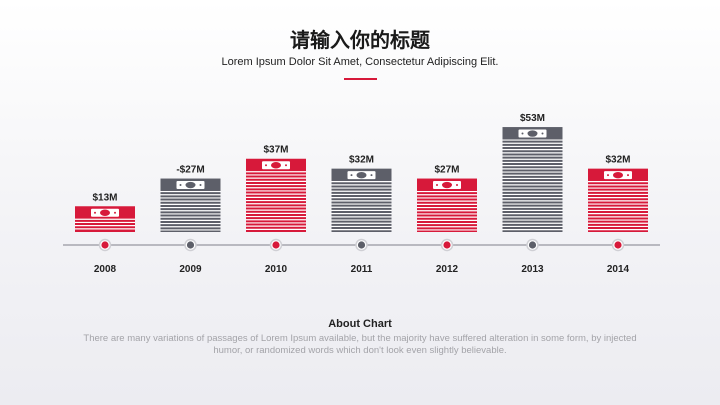 Image resolution: width=720 pixels, height=405 pixels. What do you see at coordinates (360, 40) in the screenshot?
I see `page-title: 请输入你的标题` at bounding box center [360, 40].